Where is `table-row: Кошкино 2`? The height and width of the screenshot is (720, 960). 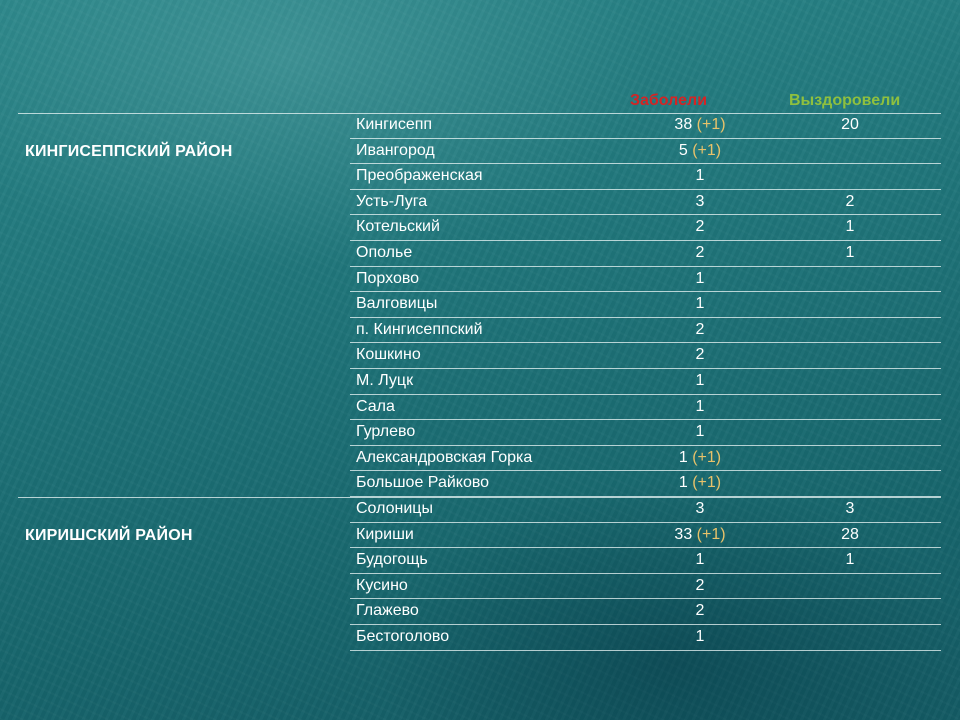 table-row: Кошкино 2 is located at coordinates (645, 356).